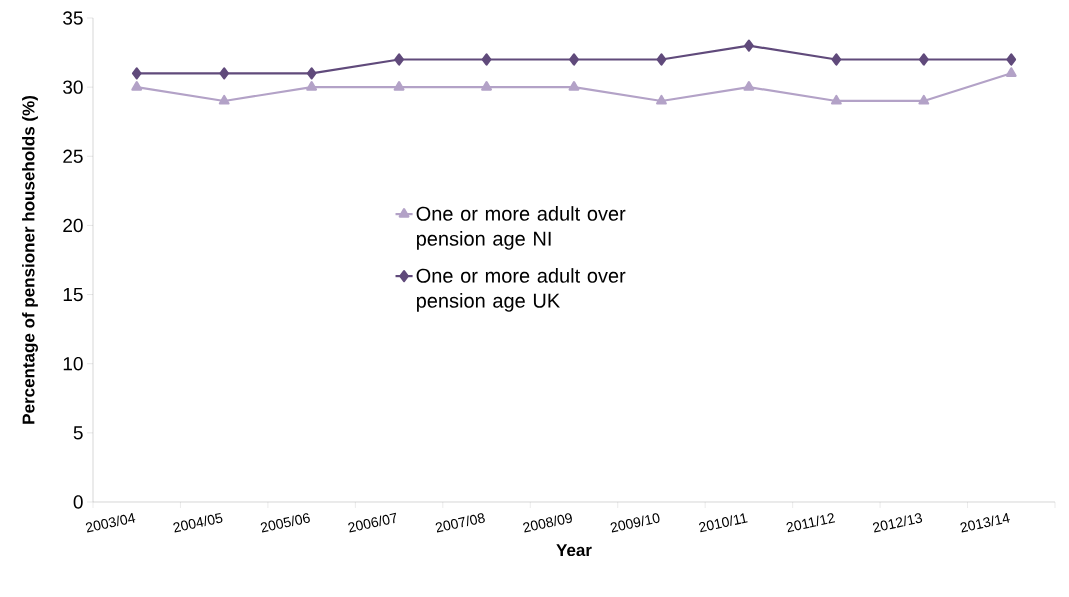 This screenshot has height=597, width=1069. What do you see at coordinates (73, 294) in the screenshot?
I see `y-tick-label: 15` at bounding box center [73, 294].